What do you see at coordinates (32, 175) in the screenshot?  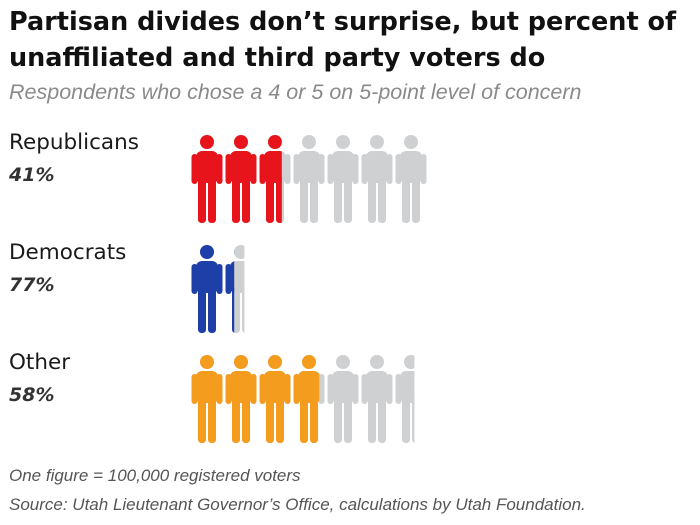 I see `group-percent-republicans: 41%` at bounding box center [32, 175].